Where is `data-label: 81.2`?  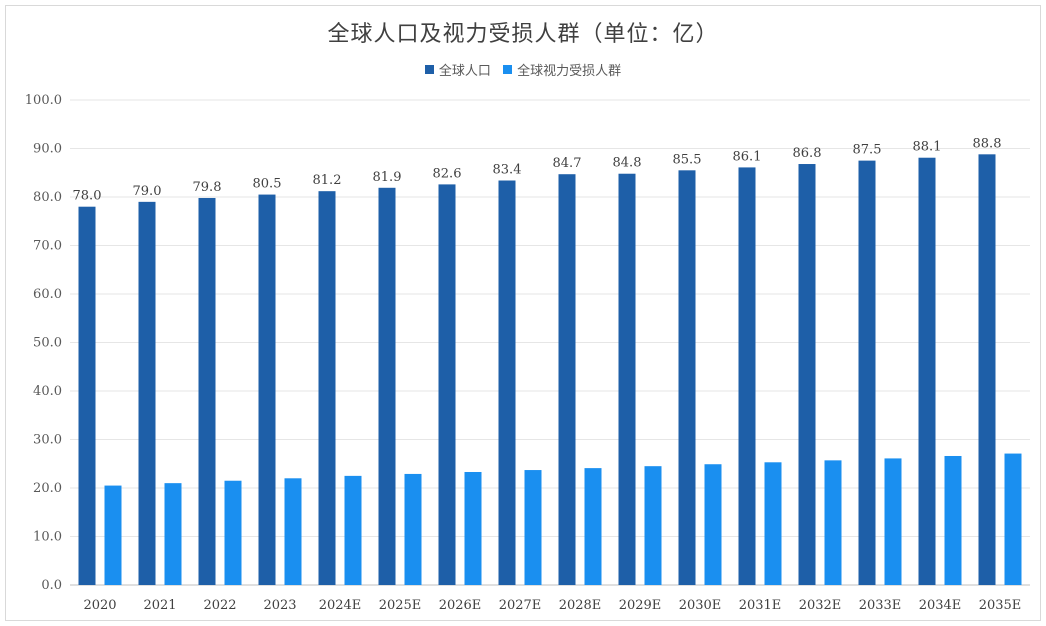 data-label: 81.2 is located at coordinates (327, 180).